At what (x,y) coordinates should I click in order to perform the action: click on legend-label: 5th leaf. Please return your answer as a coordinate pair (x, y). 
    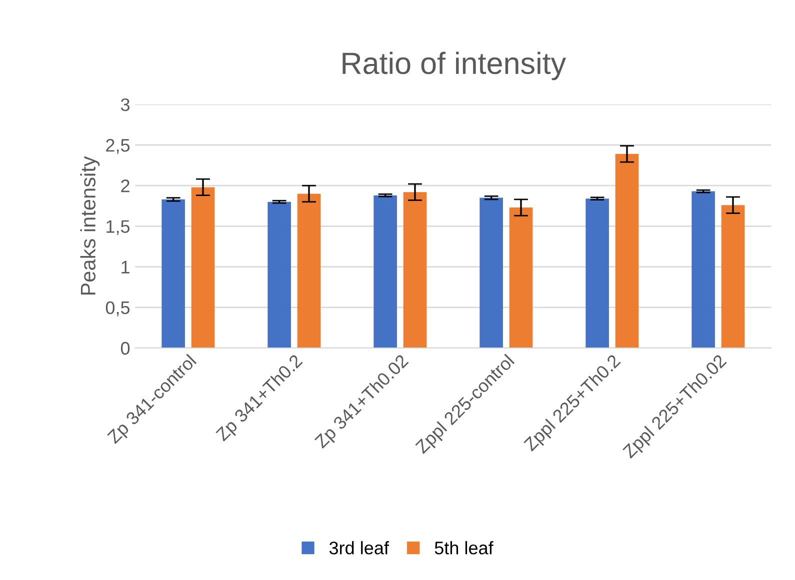
    Looking at the image, I should click on (464, 547).